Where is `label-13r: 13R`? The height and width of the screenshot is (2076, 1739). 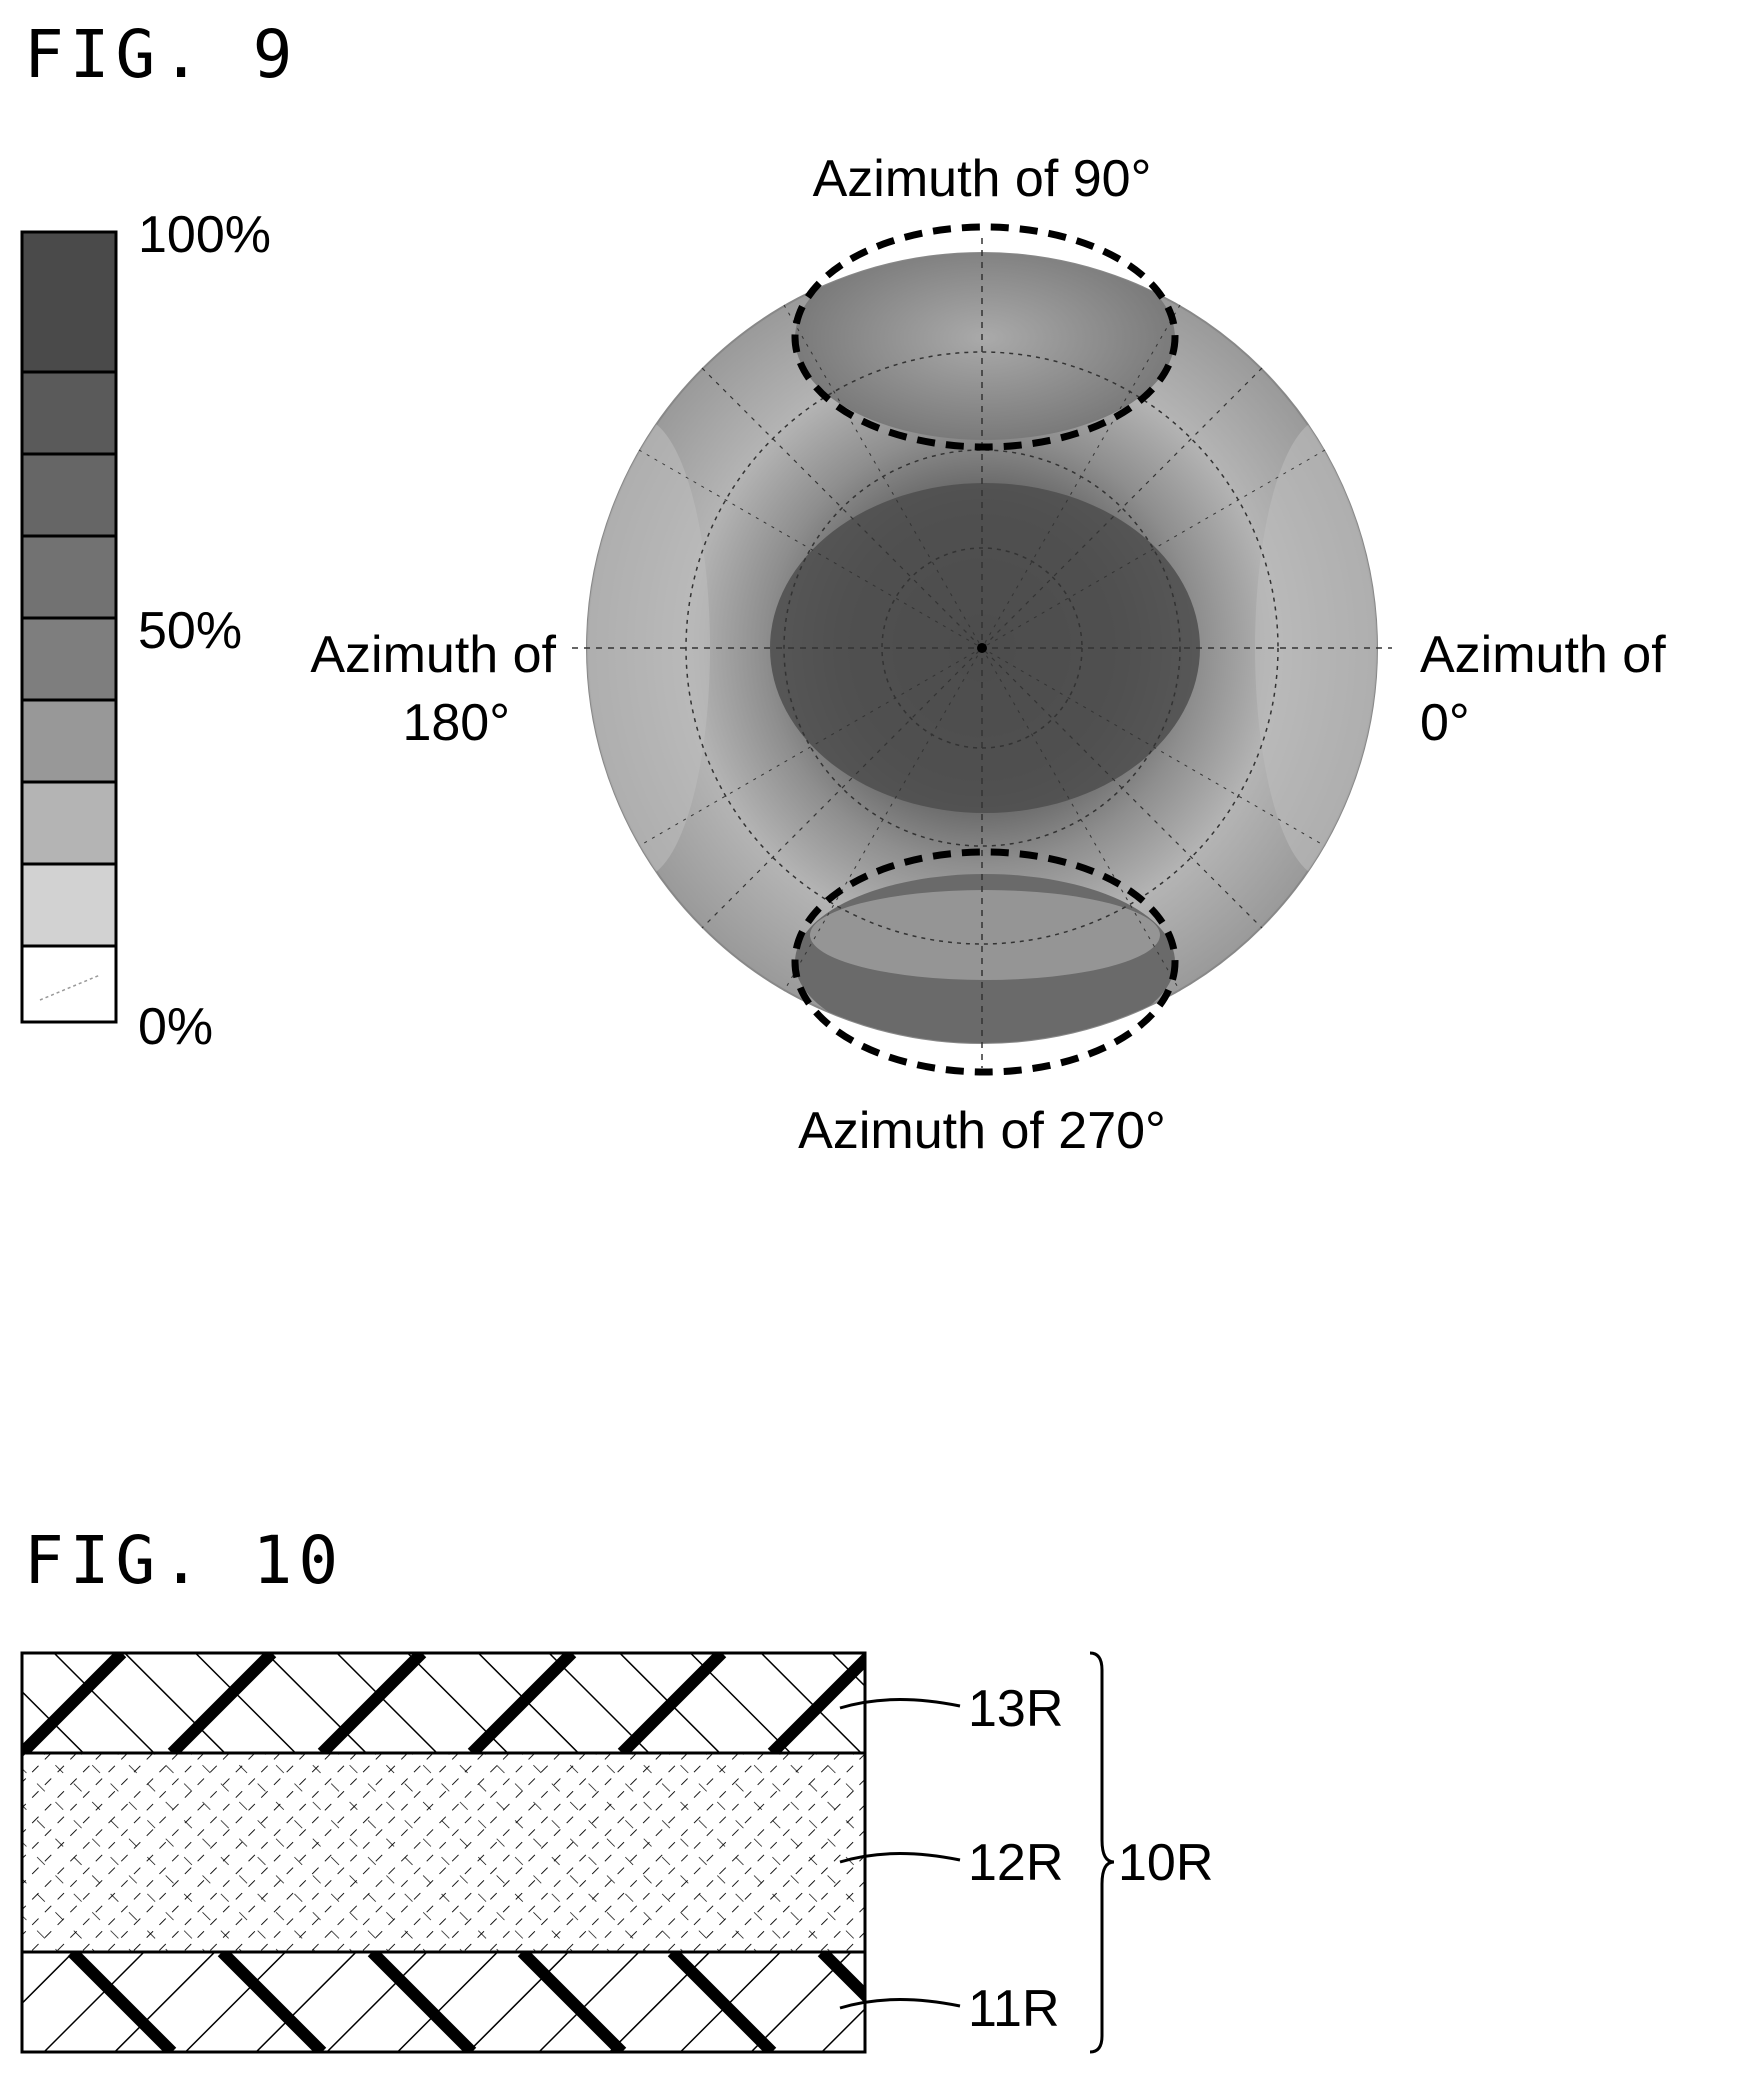 label-13r: 13R is located at coordinates (1015, 1709).